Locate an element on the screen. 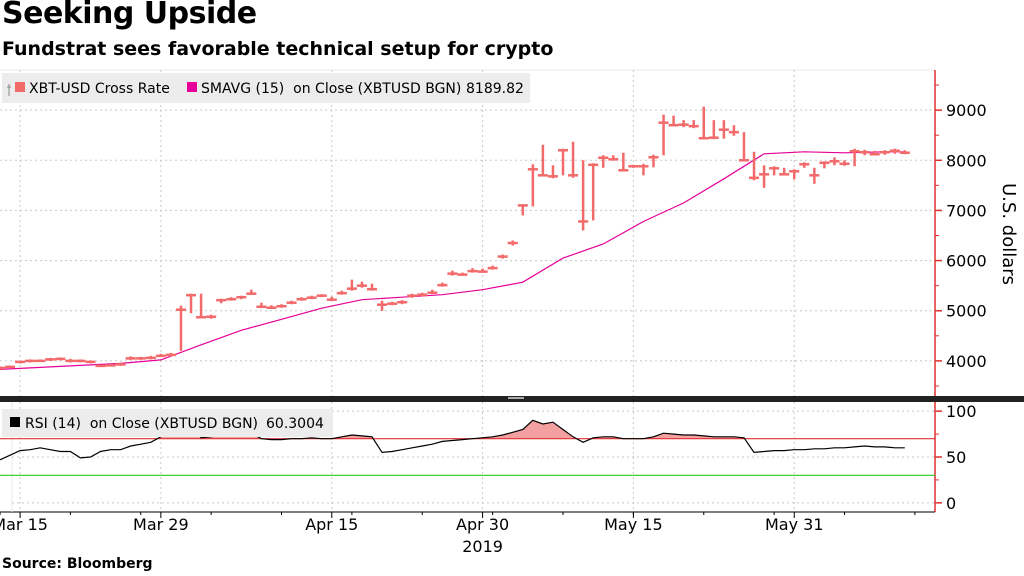 The height and width of the screenshot is (576, 1024). rsi-tick-label-2: 100 is located at coordinates (961, 411).